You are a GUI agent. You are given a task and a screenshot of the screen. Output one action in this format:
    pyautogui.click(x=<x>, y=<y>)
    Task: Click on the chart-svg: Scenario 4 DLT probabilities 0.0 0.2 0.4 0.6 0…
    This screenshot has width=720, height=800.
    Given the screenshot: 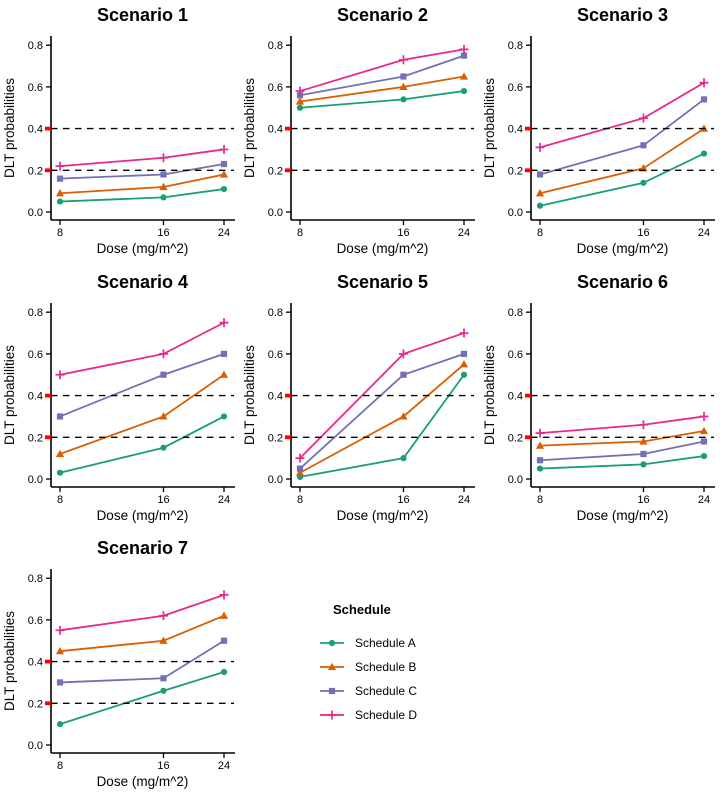 What is the action you would take?
    pyautogui.click(x=118, y=397)
    